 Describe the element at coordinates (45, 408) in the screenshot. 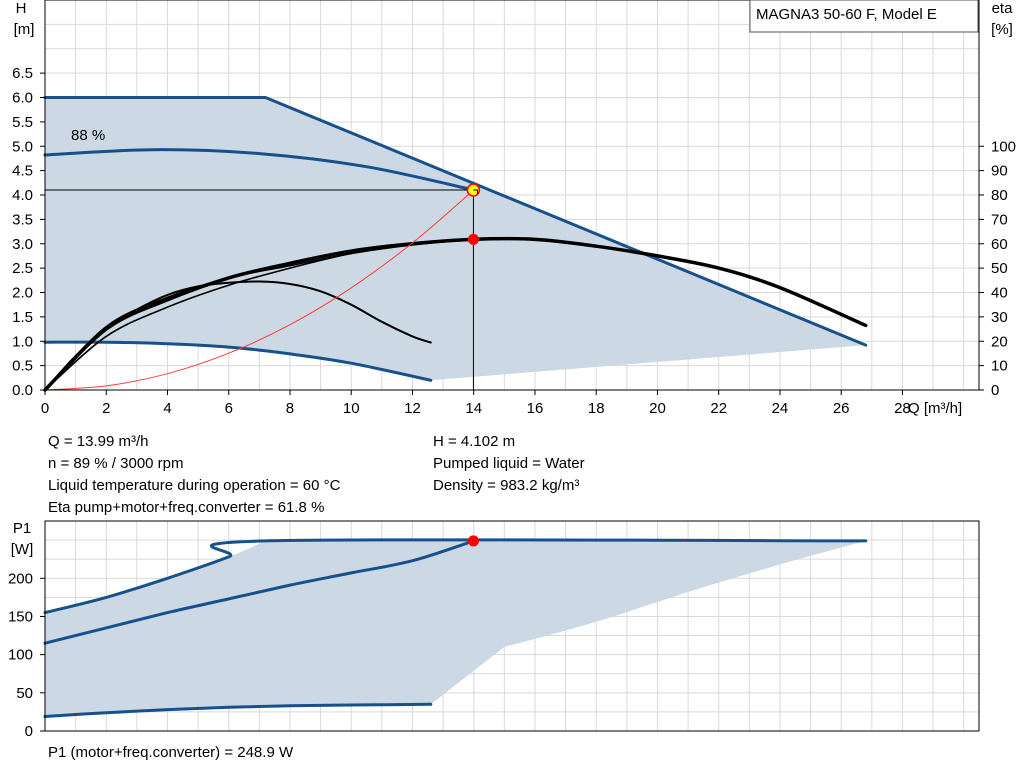

I see `x-tick-label: 0` at that location.